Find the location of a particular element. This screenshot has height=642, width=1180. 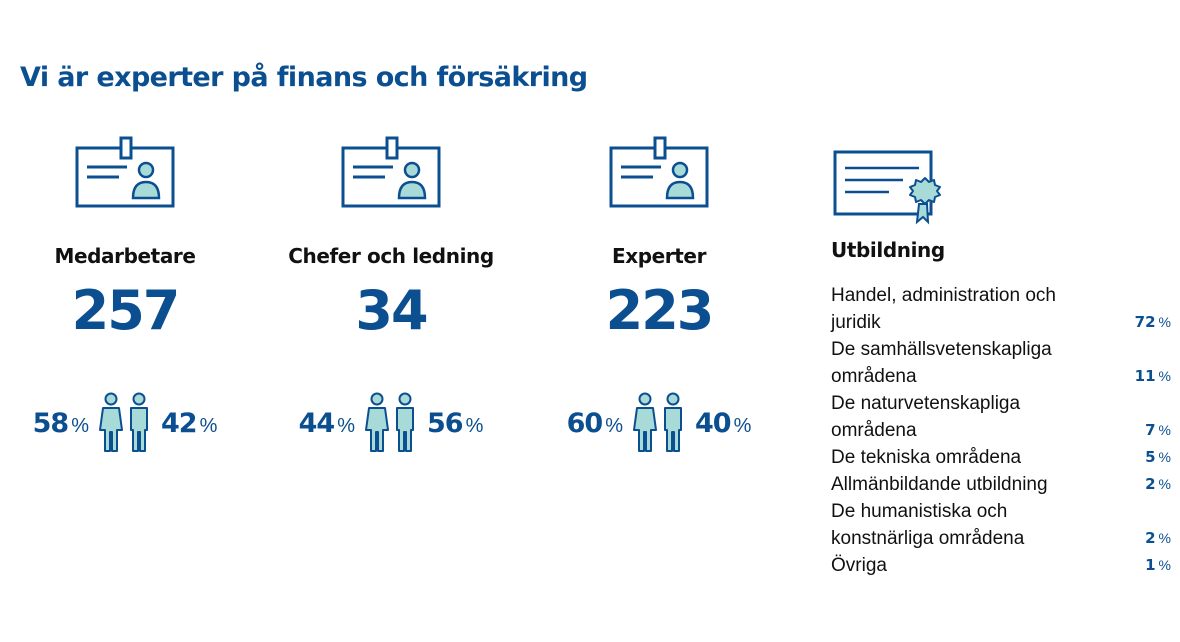

men-pct: 56 is located at coordinates (445, 423).